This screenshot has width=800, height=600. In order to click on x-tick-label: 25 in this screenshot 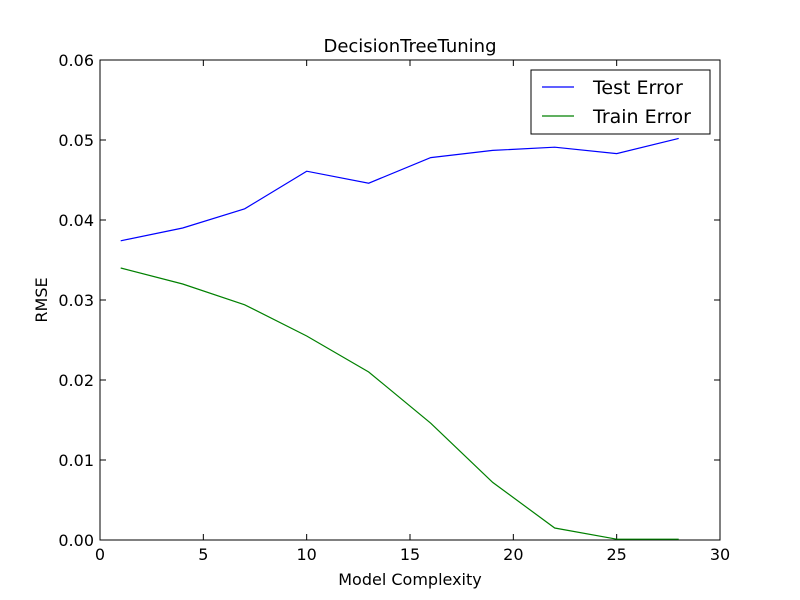, I will do `click(616, 554)`.